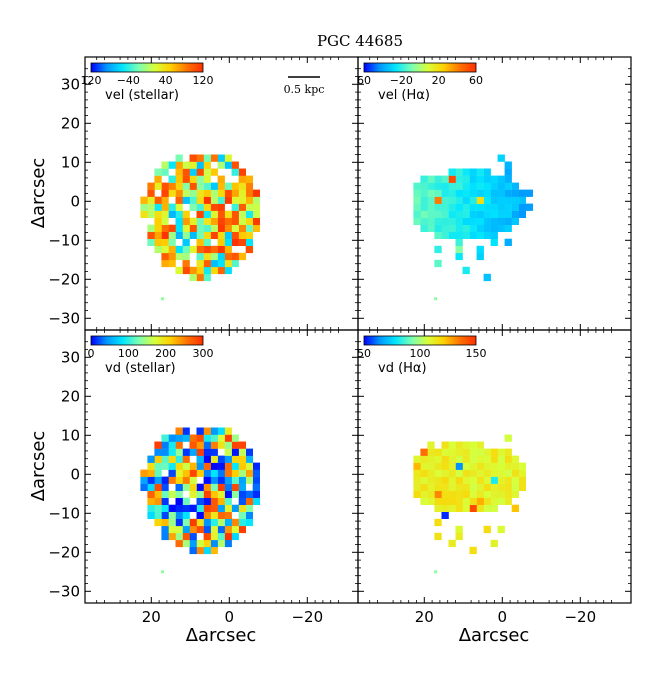  Describe the element at coordinates (439, 80) in the screenshot. I see `colorbar-tick-label: 20` at that location.